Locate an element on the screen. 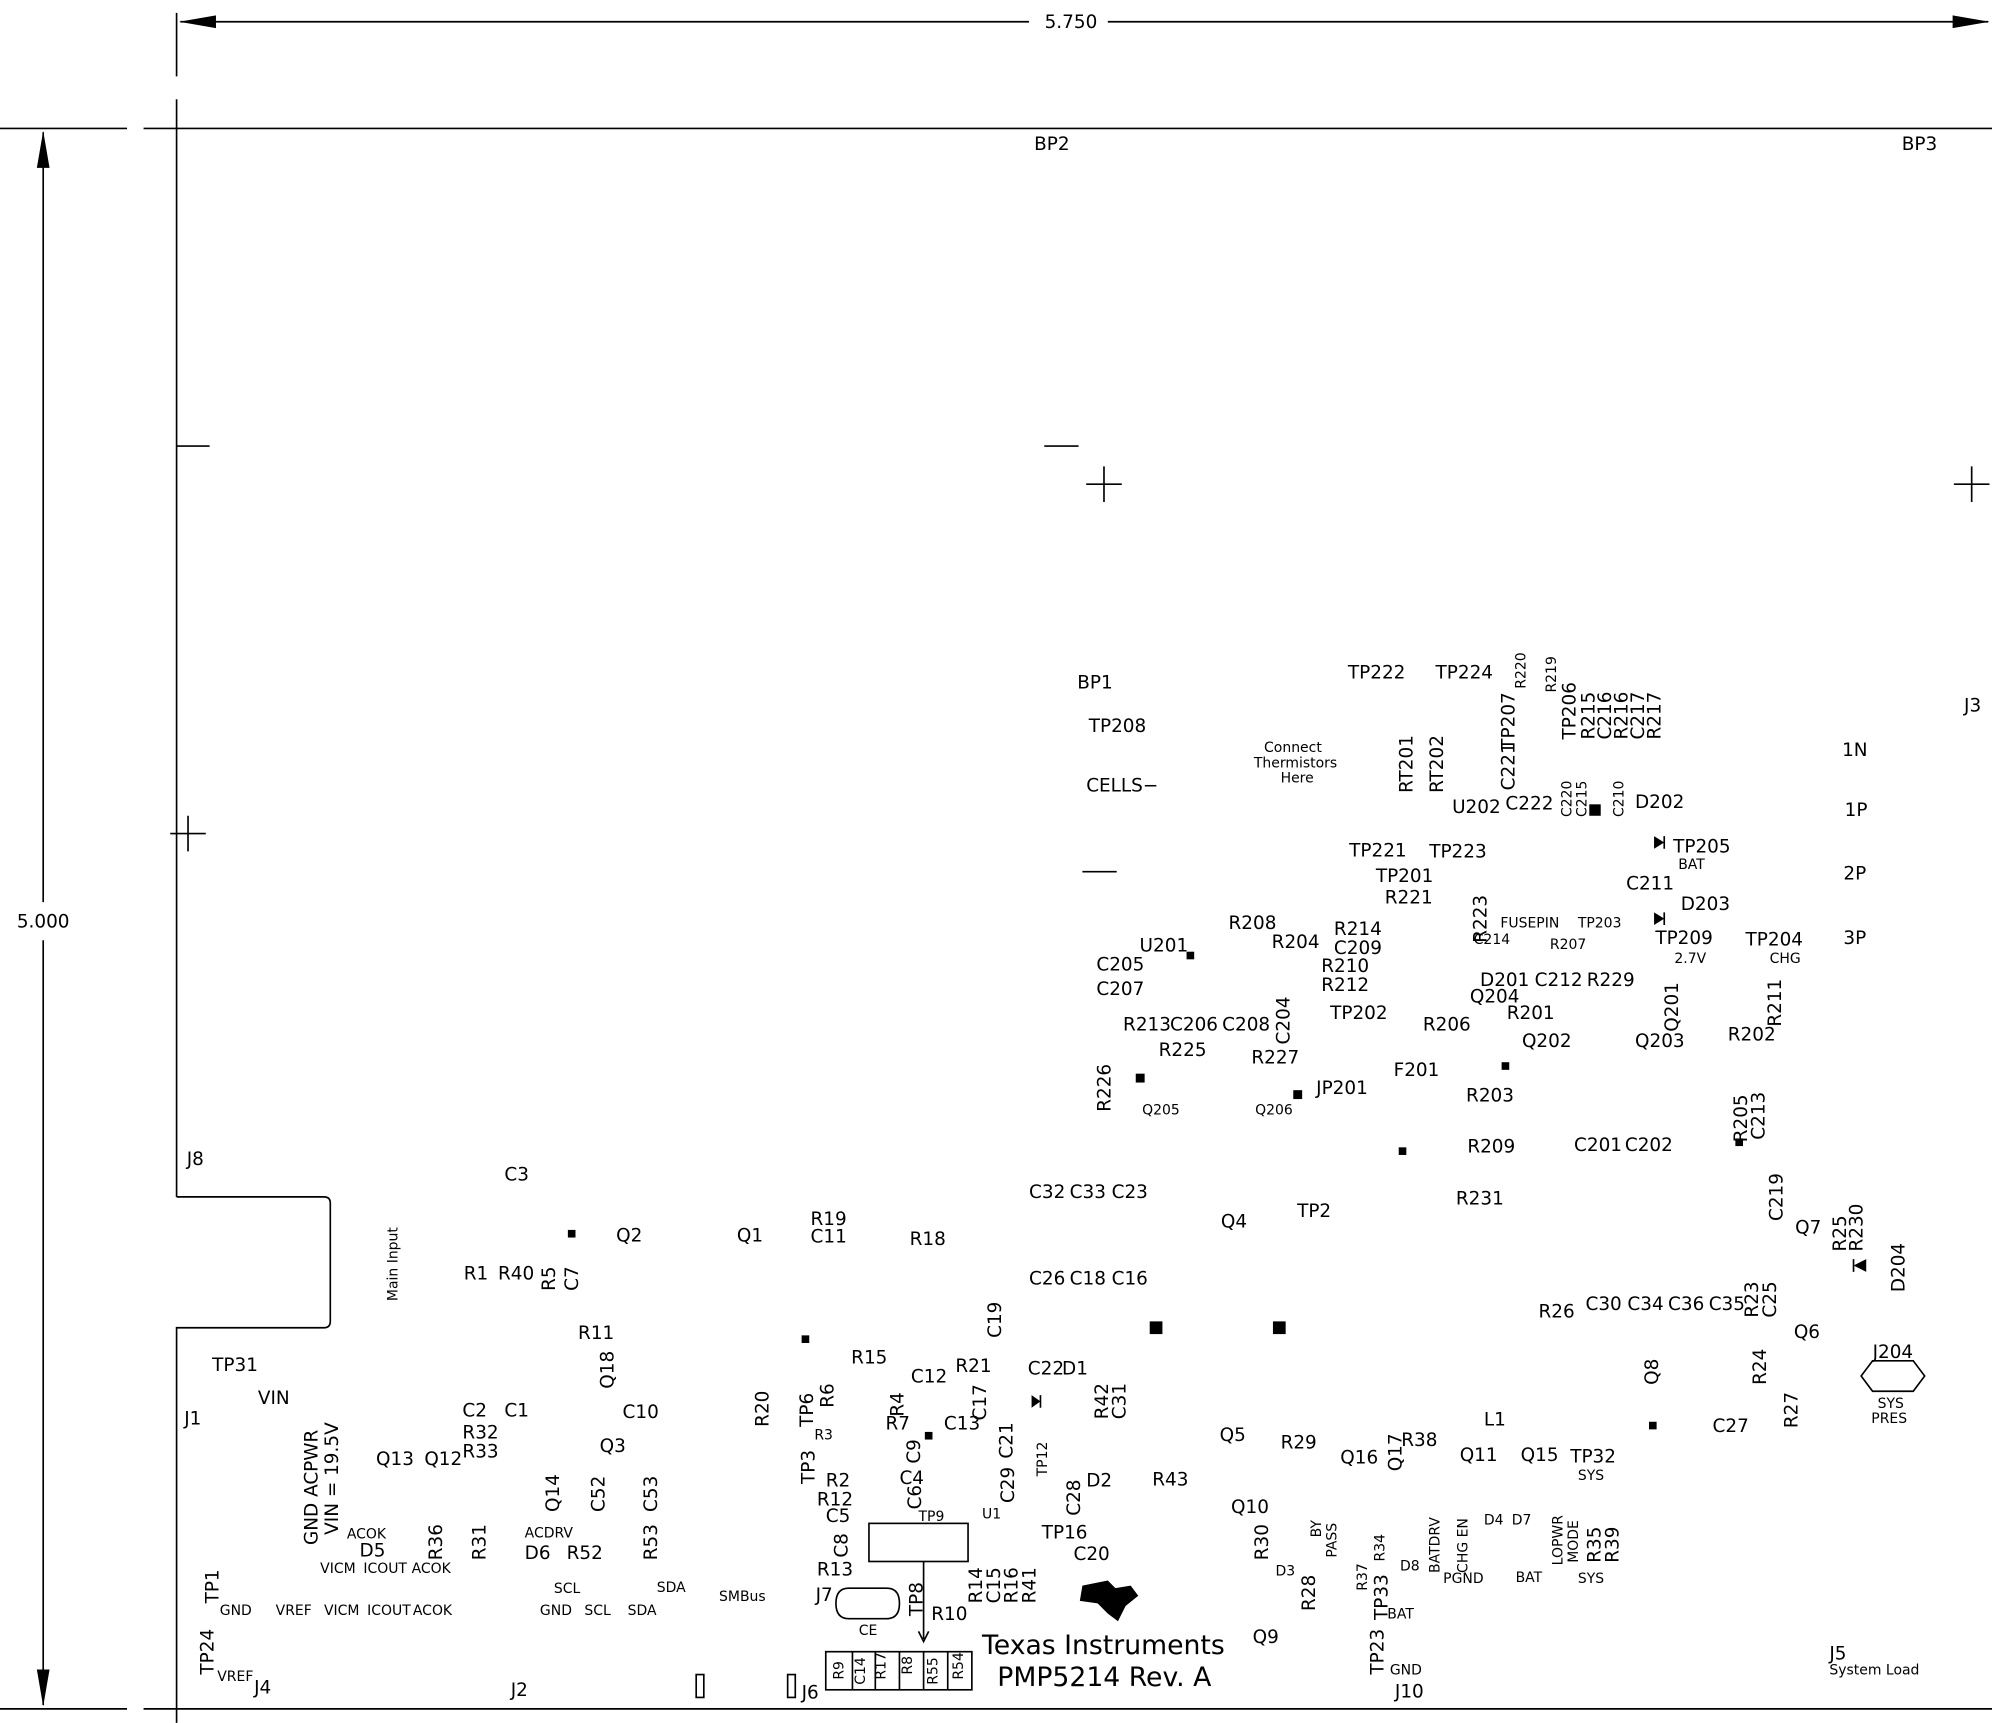 The image size is (1992, 1723). silk-label: D7 is located at coordinates (1522, 1521).